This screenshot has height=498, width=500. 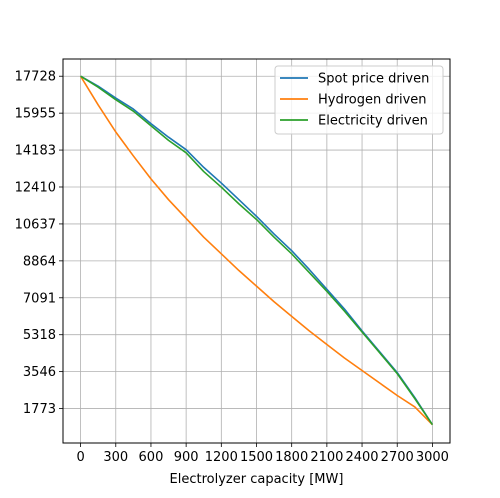 What do you see at coordinates (257, 479) in the screenshot?
I see `x-axis-label: Electrolyzer capacity [MW]` at bounding box center [257, 479].